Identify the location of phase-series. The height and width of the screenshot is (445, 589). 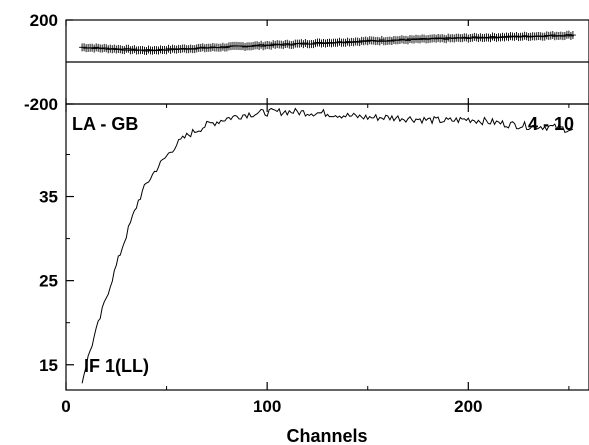
(327, 43).